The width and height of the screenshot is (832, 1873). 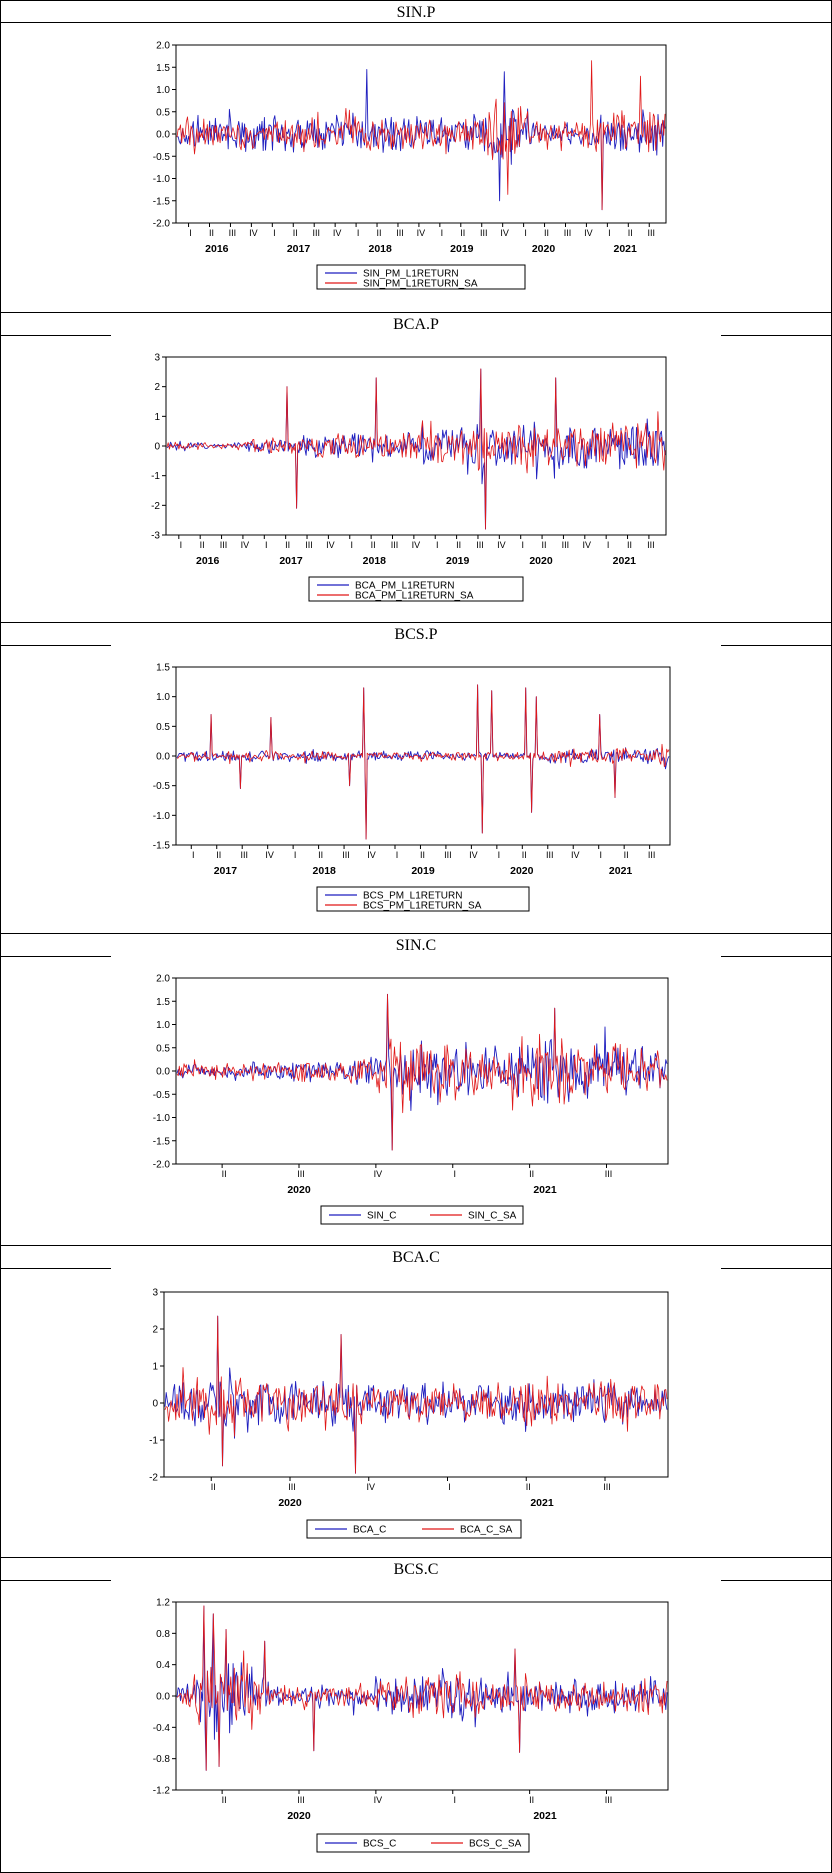 I want to click on legend-label: SIN_C, so click(x=381, y=1216).